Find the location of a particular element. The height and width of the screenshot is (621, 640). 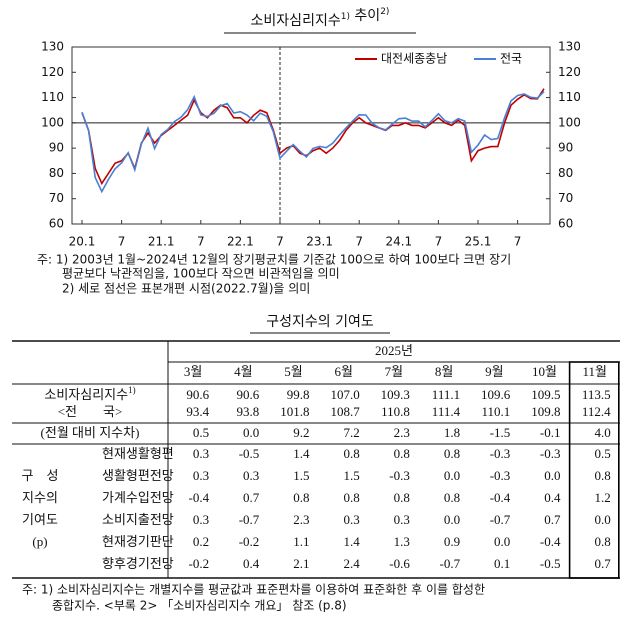

year-header: 2025년 is located at coordinates (394, 350).